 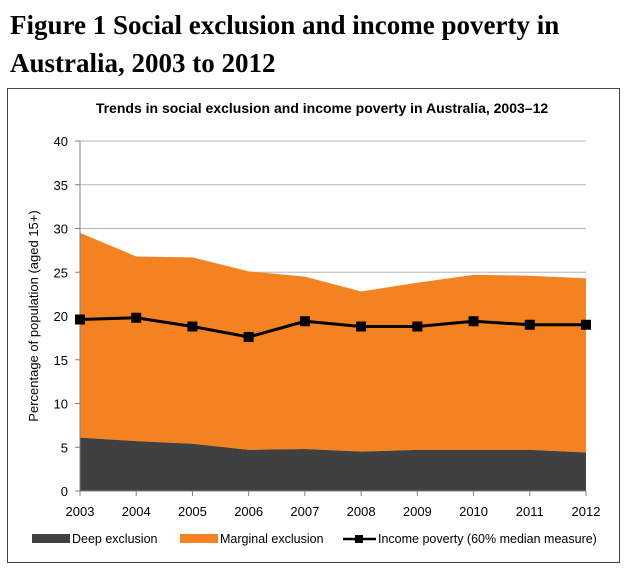 I want to click on legend-marker-income-poverty, so click(x=359, y=539).